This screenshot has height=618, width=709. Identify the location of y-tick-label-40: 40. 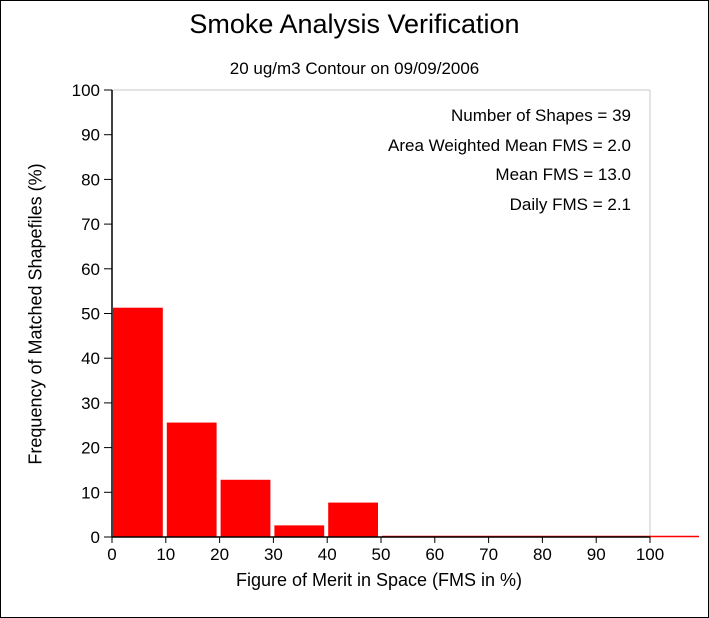
(90, 358).